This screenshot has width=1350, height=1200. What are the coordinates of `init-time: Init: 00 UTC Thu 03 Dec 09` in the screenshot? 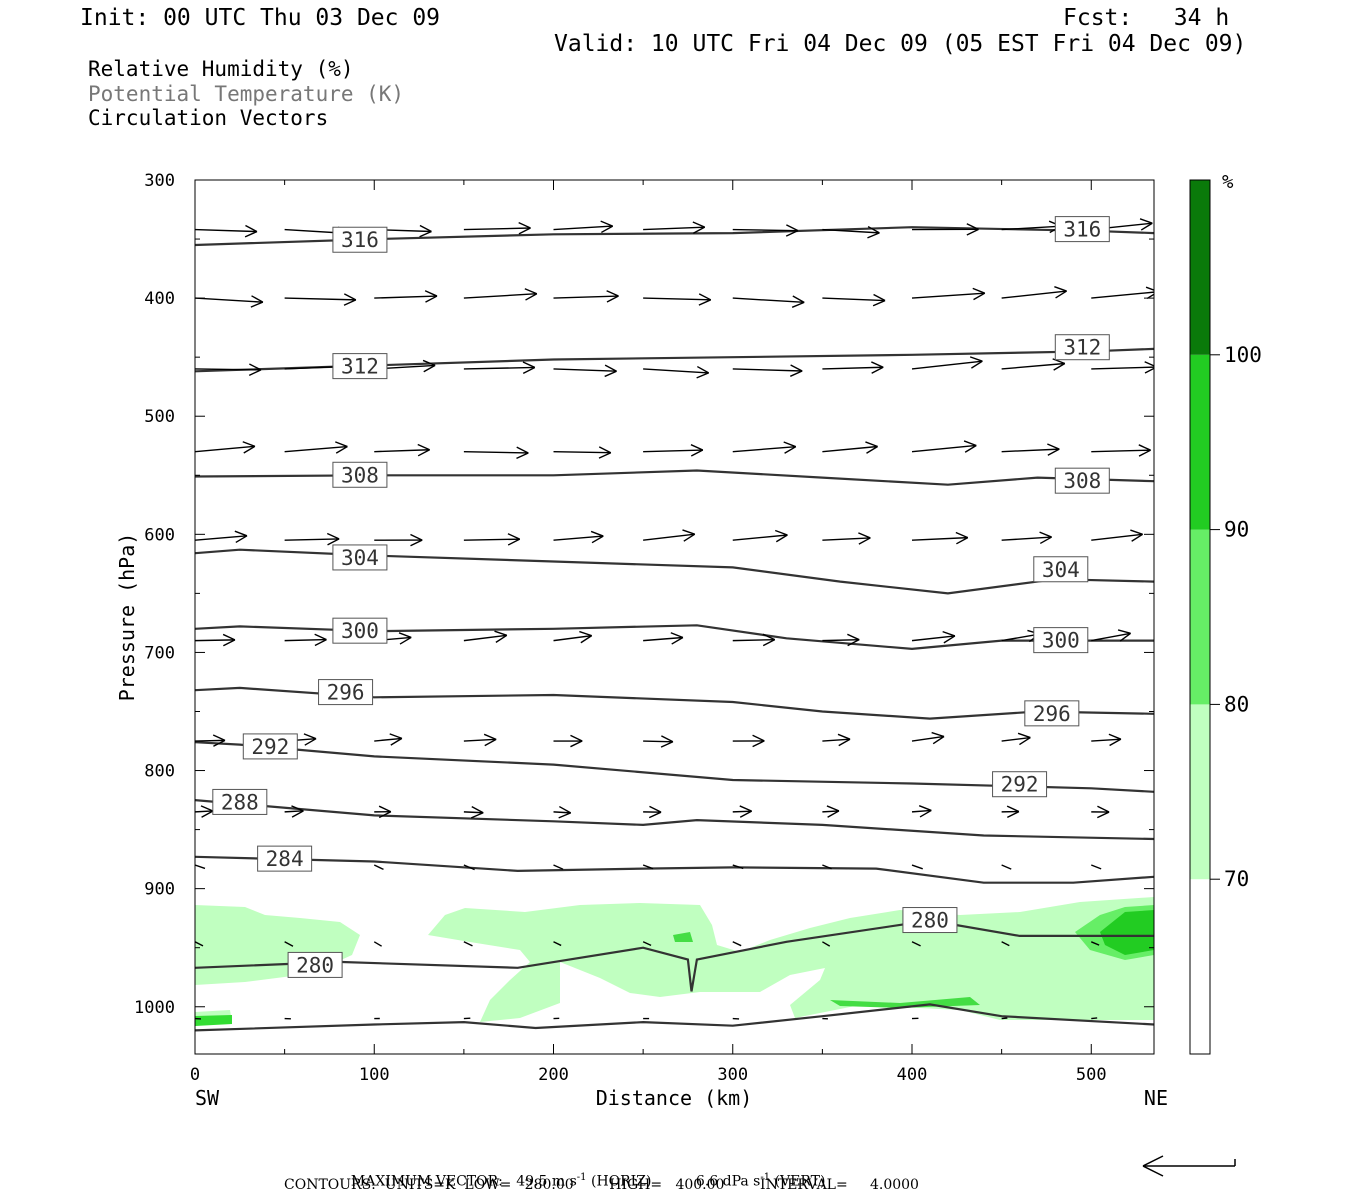 It's located at (260, 18).